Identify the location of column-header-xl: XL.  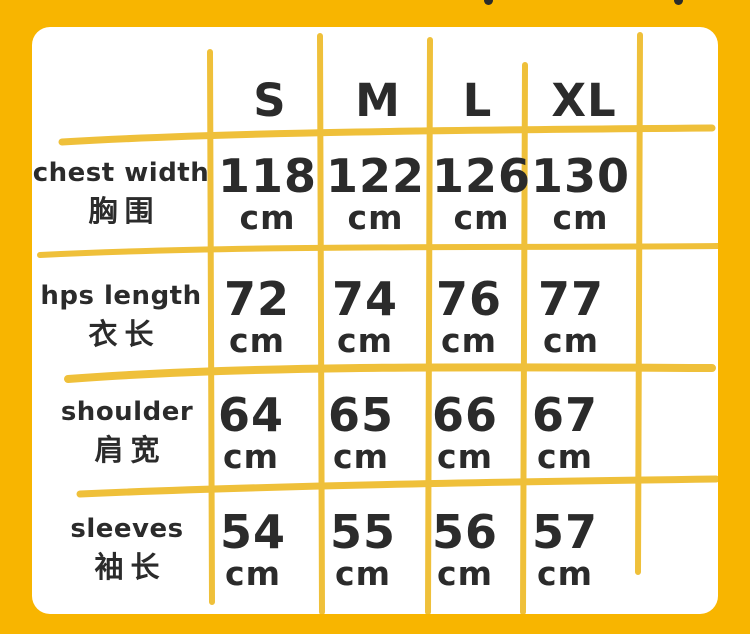
(584, 100).